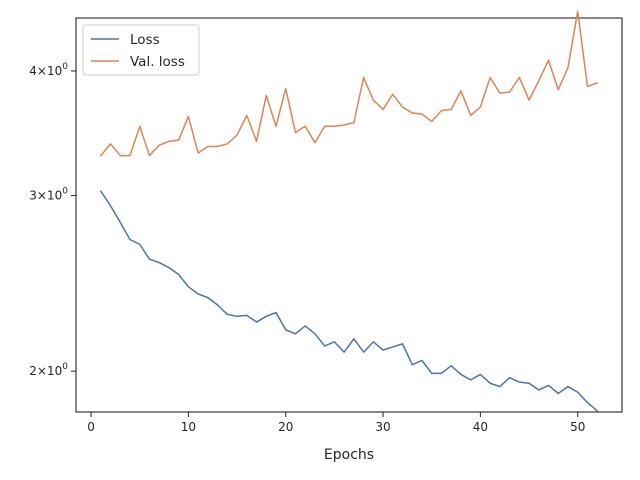  Describe the element at coordinates (157, 62) in the screenshot. I see `legend-label: Val. loss` at that location.